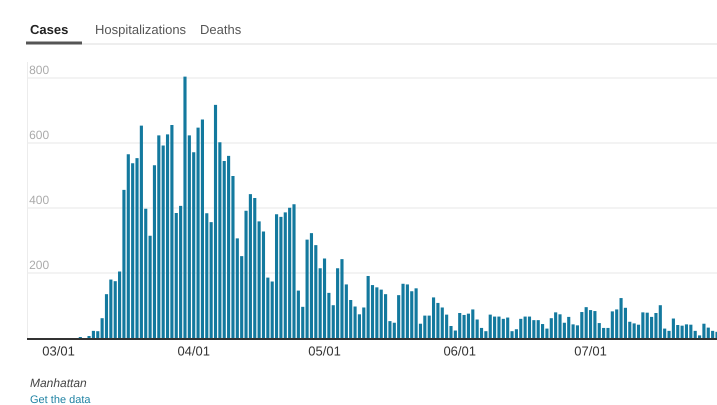 Image resolution: width=717 pixels, height=405 pixels. I want to click on y-tick-label: 200, so click(39, 265).